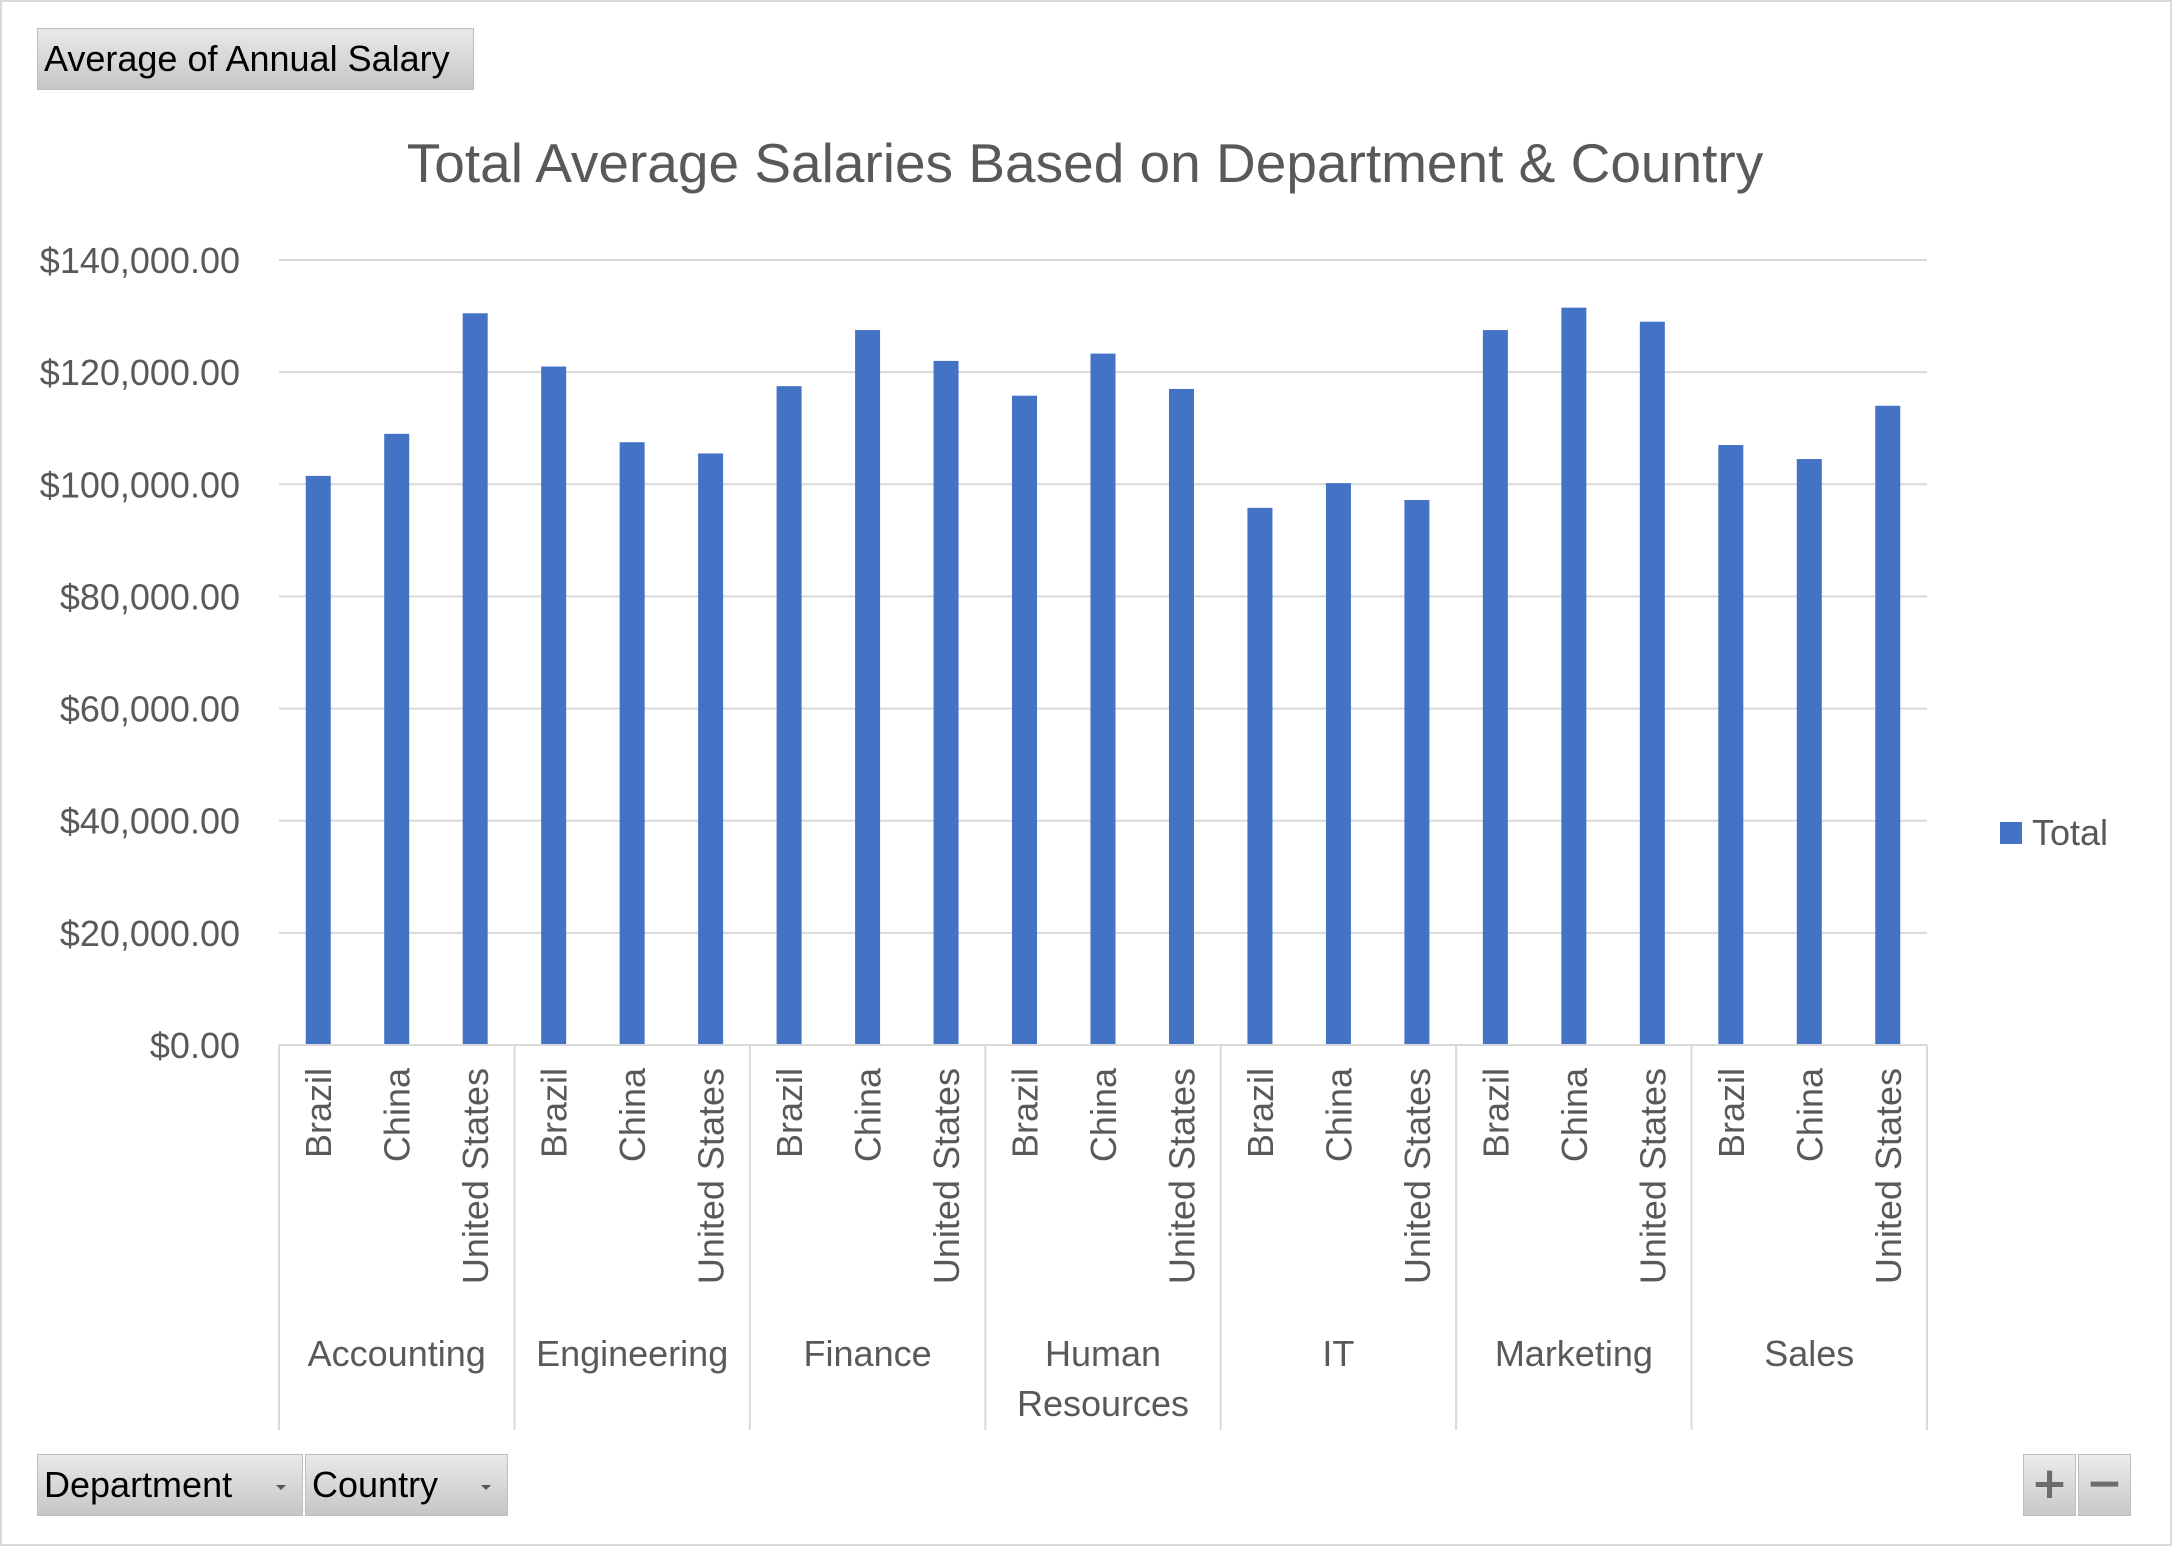  Describe the element at coordinates (1809, 752) in the screenshot. I see `bar-sales-china` at that location.